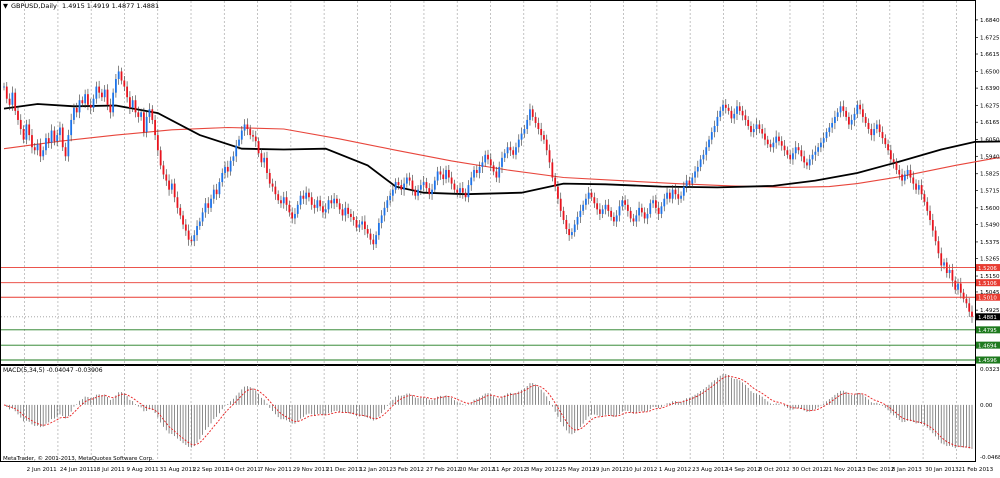  Describe the element at coordinates (609, 470) in the screenshot. I see `time-axis-label: 19 Jun 2012` at that location.